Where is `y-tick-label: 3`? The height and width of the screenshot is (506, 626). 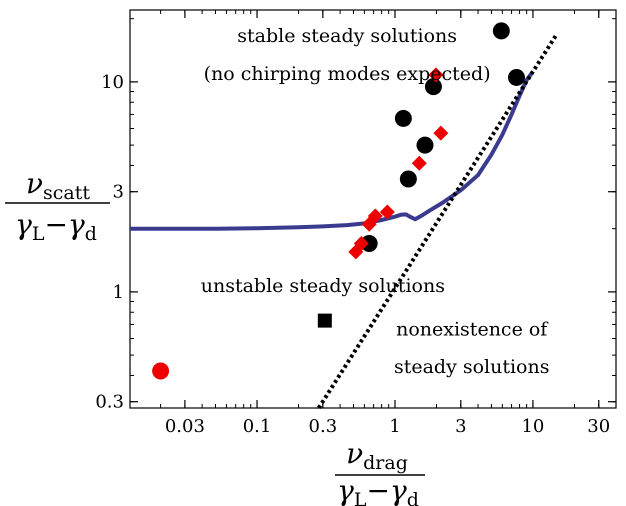 y-tick-label: 3 is located at coordinates (118, 192).